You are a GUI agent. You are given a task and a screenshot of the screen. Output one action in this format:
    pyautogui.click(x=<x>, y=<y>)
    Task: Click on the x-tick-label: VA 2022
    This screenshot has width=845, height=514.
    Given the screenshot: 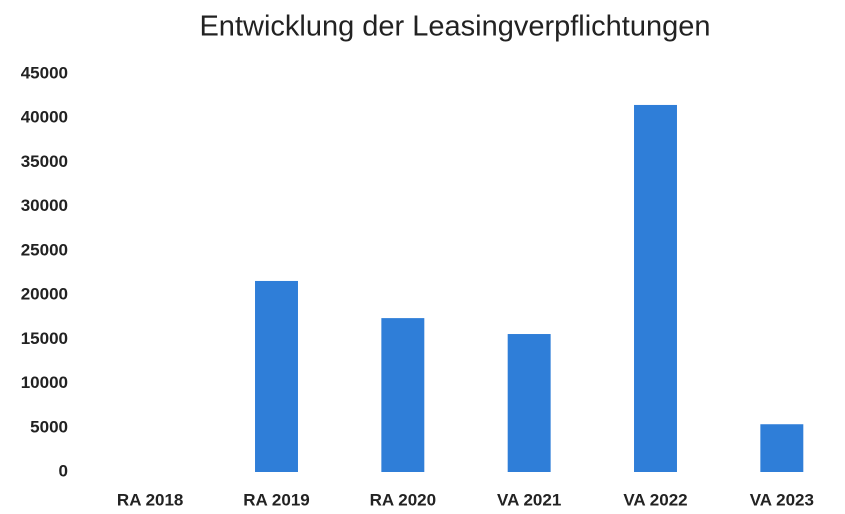 What is the action you would take?
    pyautogui.click(x=655, y=499)
    